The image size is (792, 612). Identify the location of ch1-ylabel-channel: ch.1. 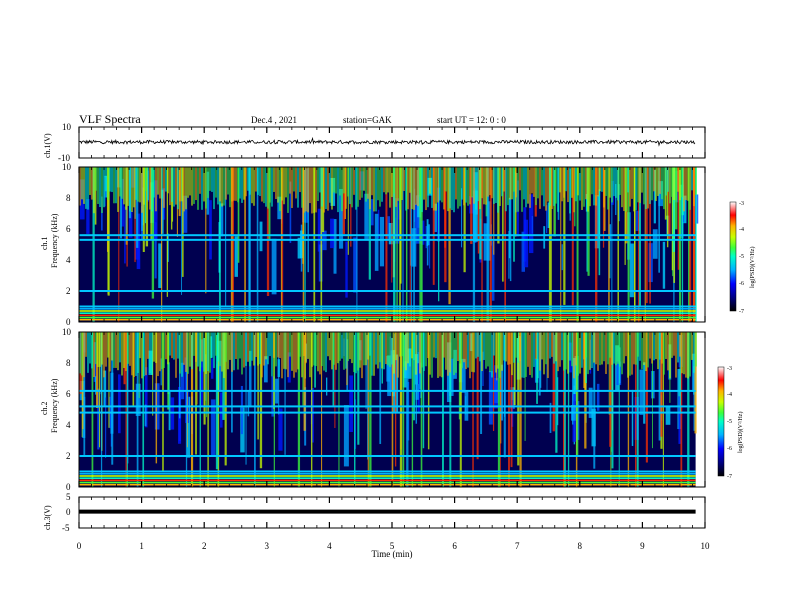
(44, 243).